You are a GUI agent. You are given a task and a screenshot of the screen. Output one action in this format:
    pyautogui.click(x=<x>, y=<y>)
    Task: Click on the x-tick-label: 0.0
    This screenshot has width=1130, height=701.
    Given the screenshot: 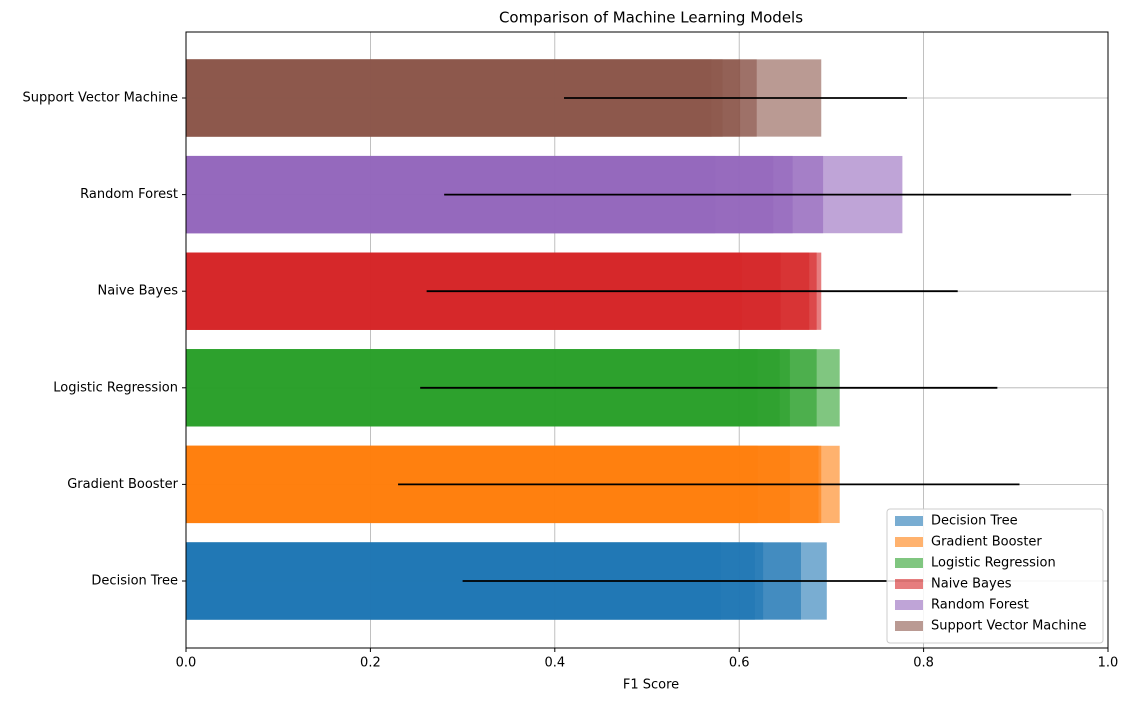 What is the action you would take?
    pyautogui.click(x=186, y=663)
    